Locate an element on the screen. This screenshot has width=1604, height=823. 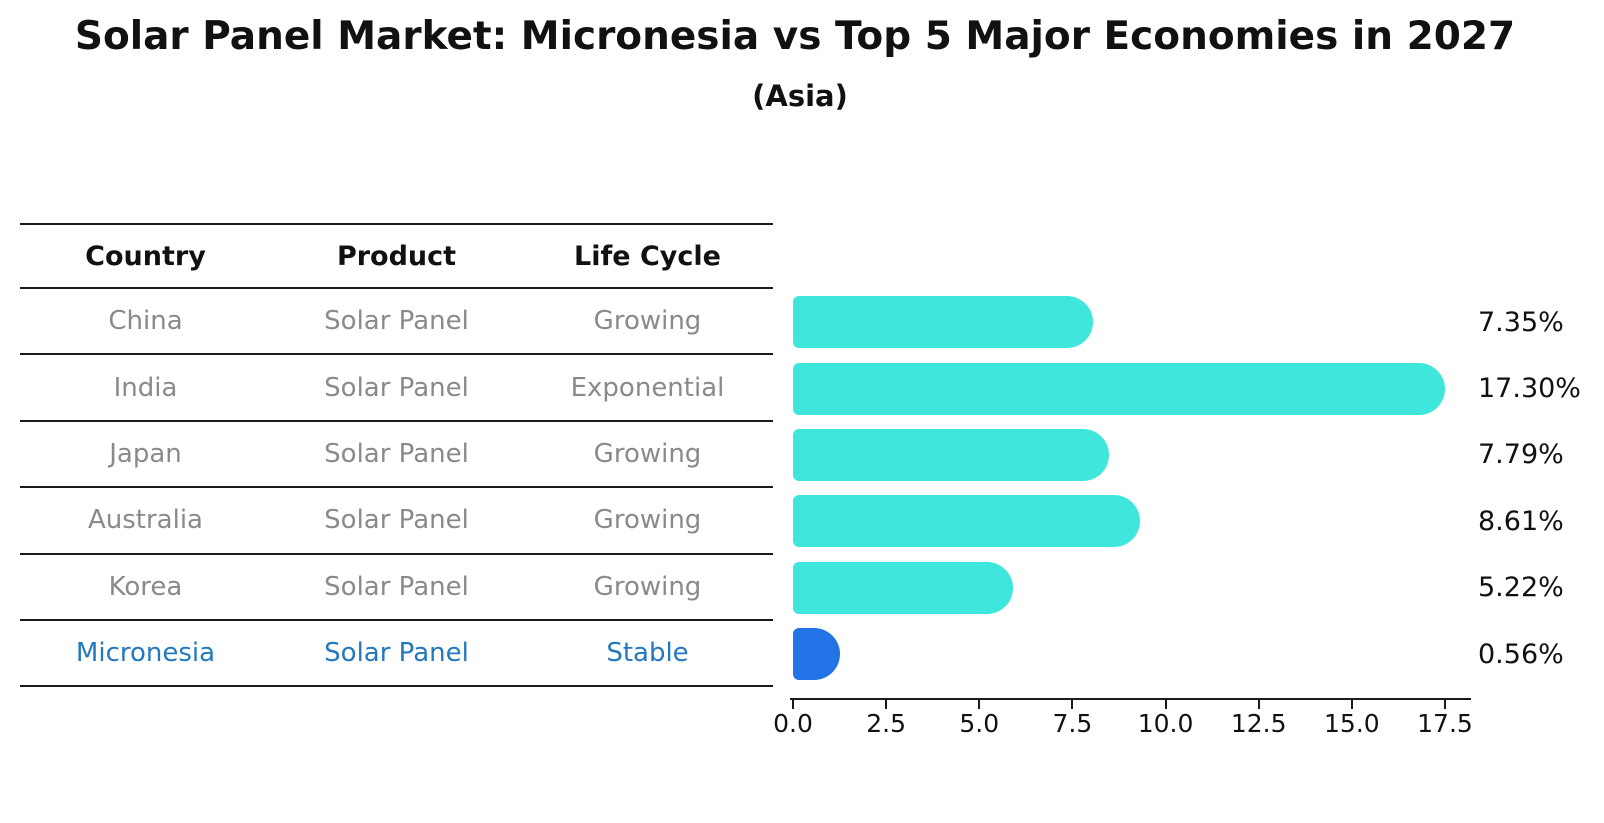
table-header-row: Country Product Life Cycle is located at coordinates (396, 256).